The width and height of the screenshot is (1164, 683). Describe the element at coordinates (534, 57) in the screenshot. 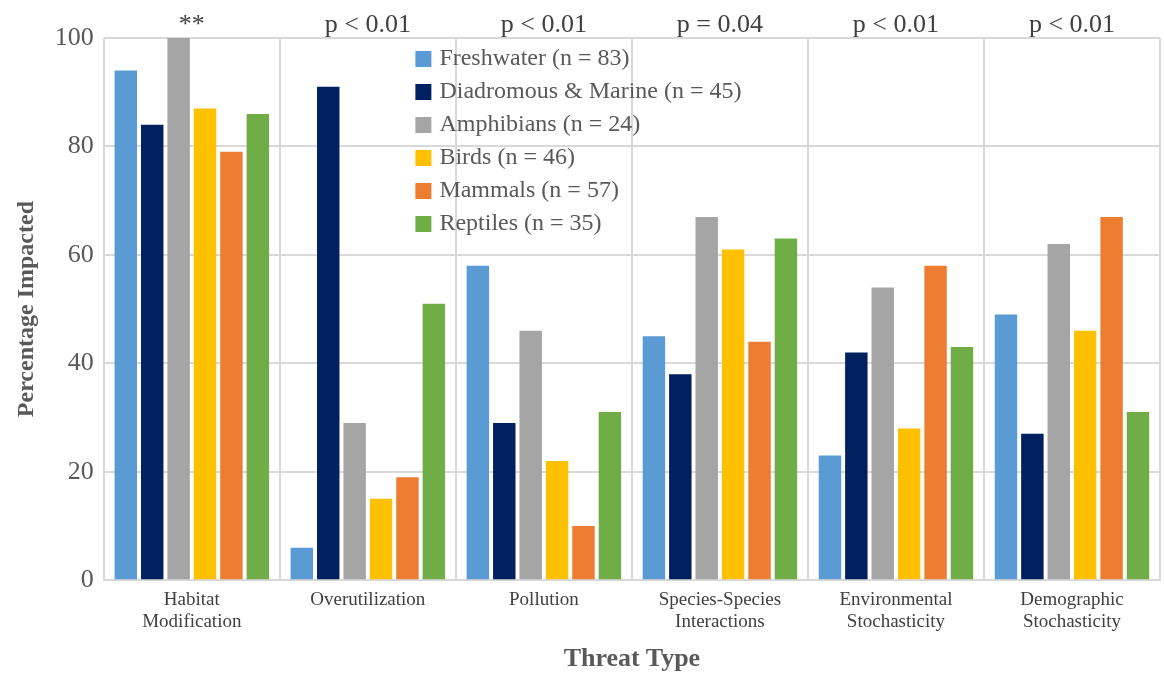

I see `legend-label: Freshwater (n = 83)` at that location.